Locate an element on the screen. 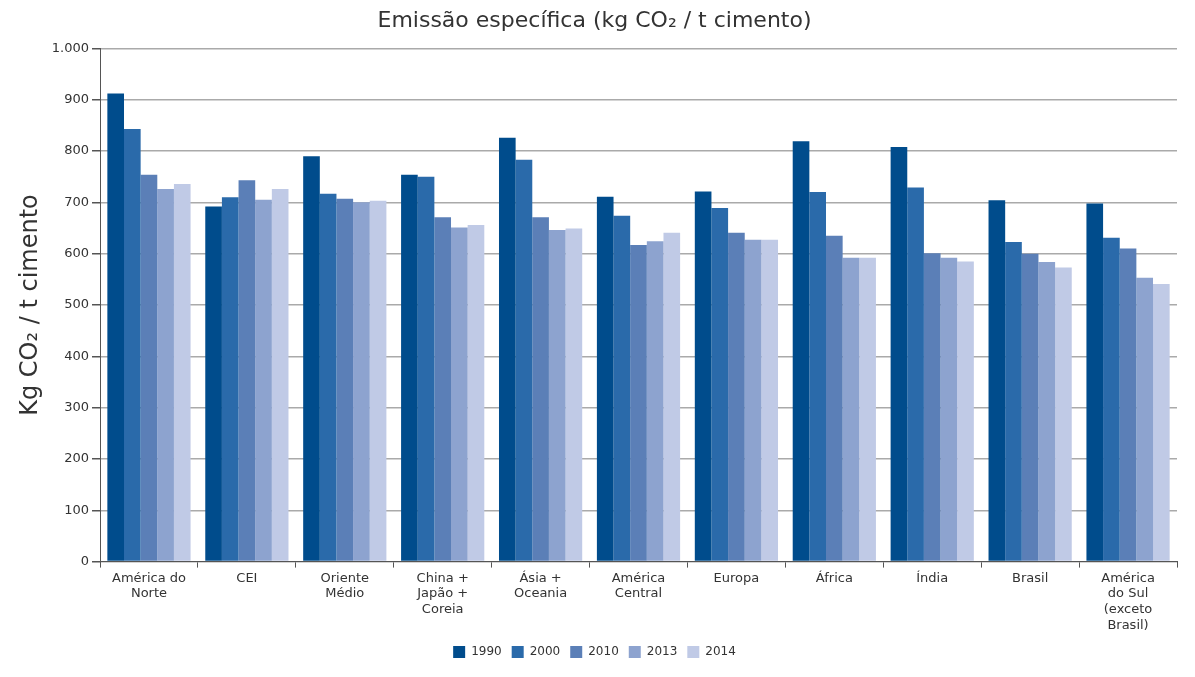 This screenshot has height=677, width=1195. x-tick-label: Índia is located at coordinates (932, 577).